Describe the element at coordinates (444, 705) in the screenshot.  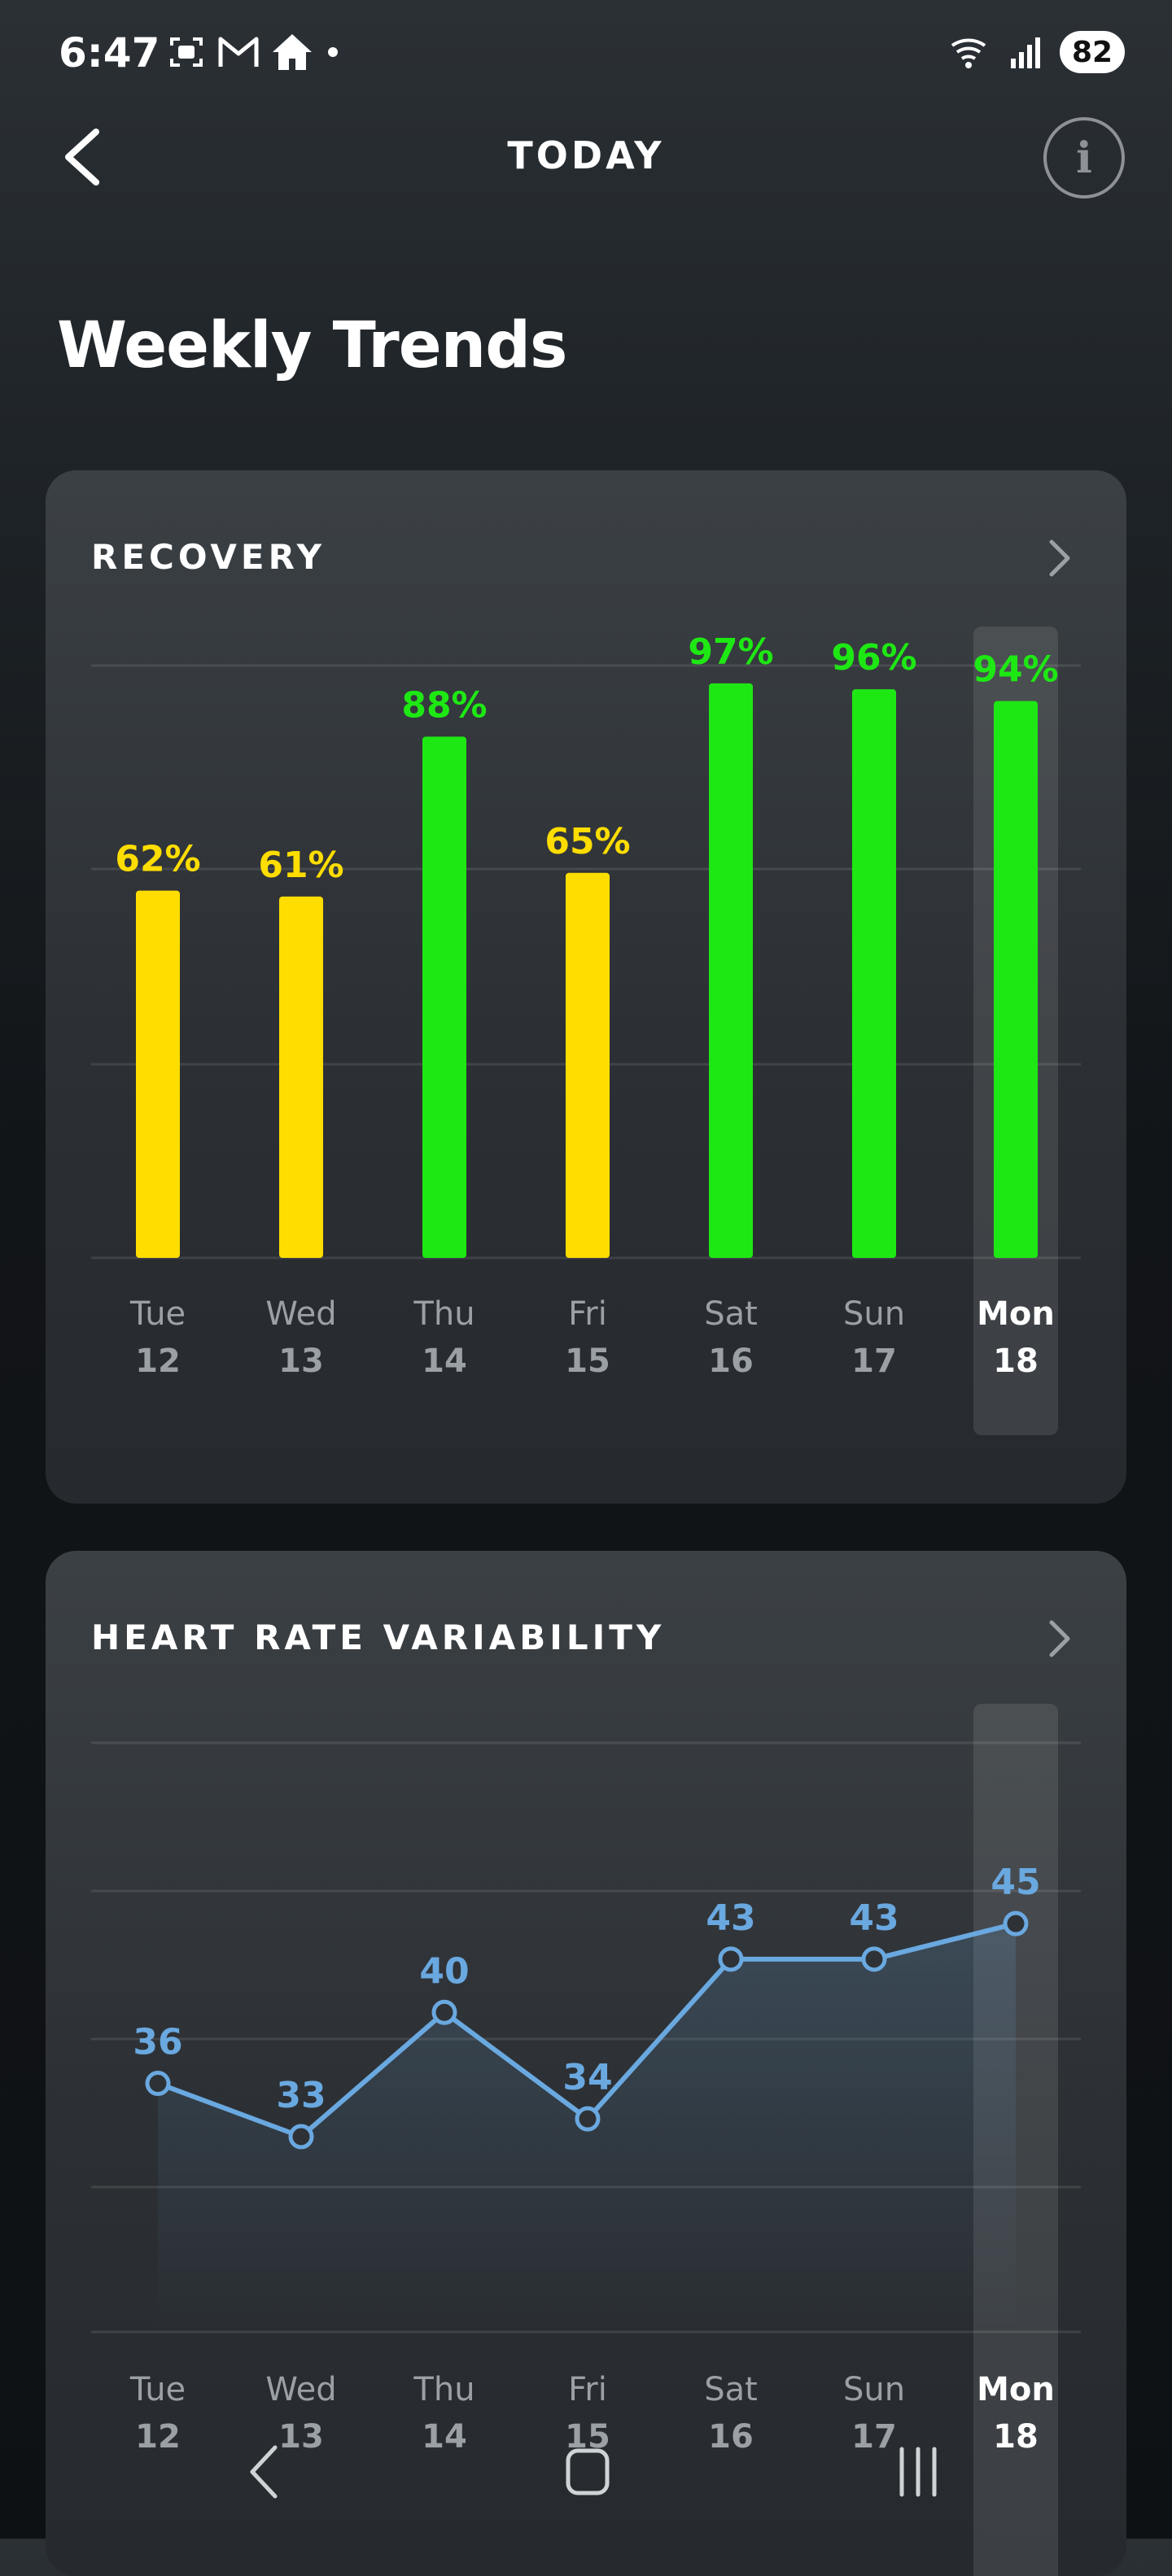
I see `recovery-value-label: 88%` at that location.